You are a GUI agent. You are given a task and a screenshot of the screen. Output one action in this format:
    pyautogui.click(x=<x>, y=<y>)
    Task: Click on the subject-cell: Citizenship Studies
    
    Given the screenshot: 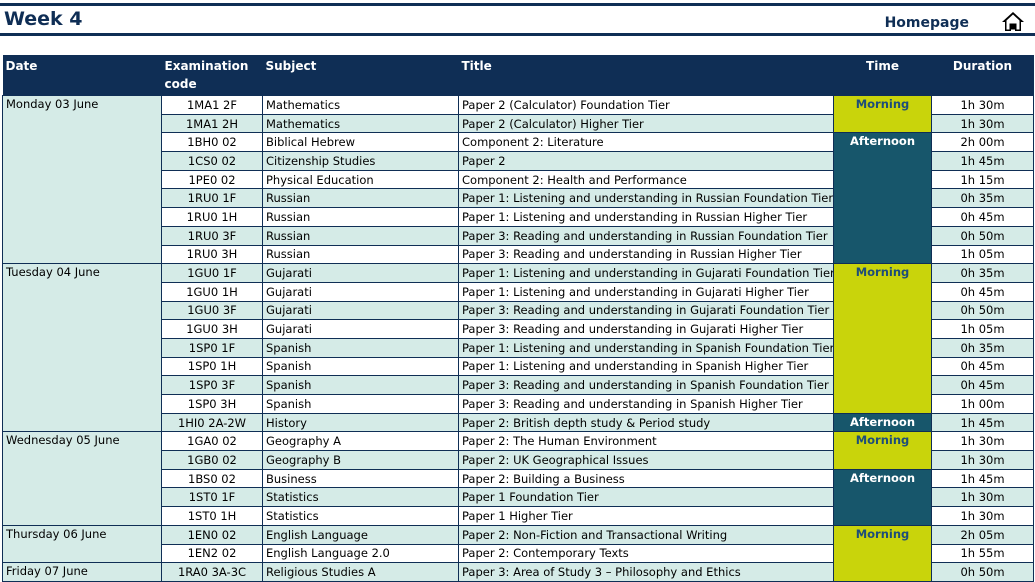 What is the action you would take?
    pyautogui.click(x=360, y=161)
    